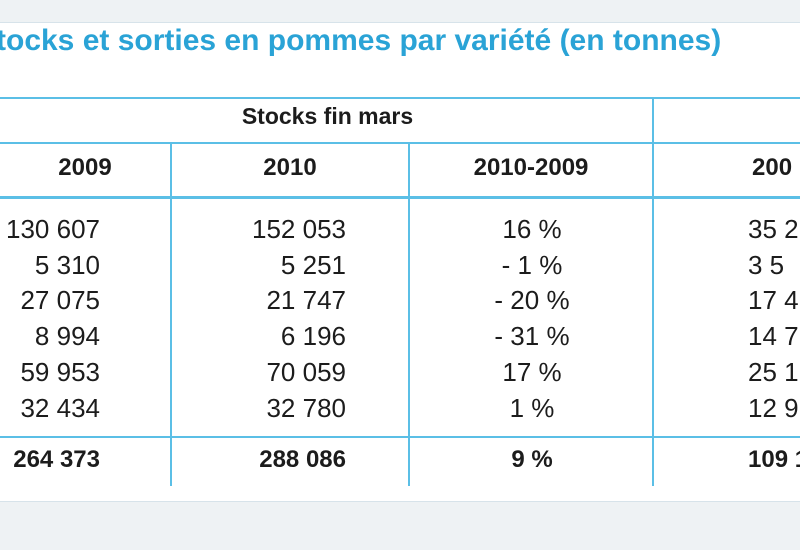 The image size is (800, 550). Describe the element at coordinates (313, 265) in the screenshot. I see `table-cell: 5 251` at that location.